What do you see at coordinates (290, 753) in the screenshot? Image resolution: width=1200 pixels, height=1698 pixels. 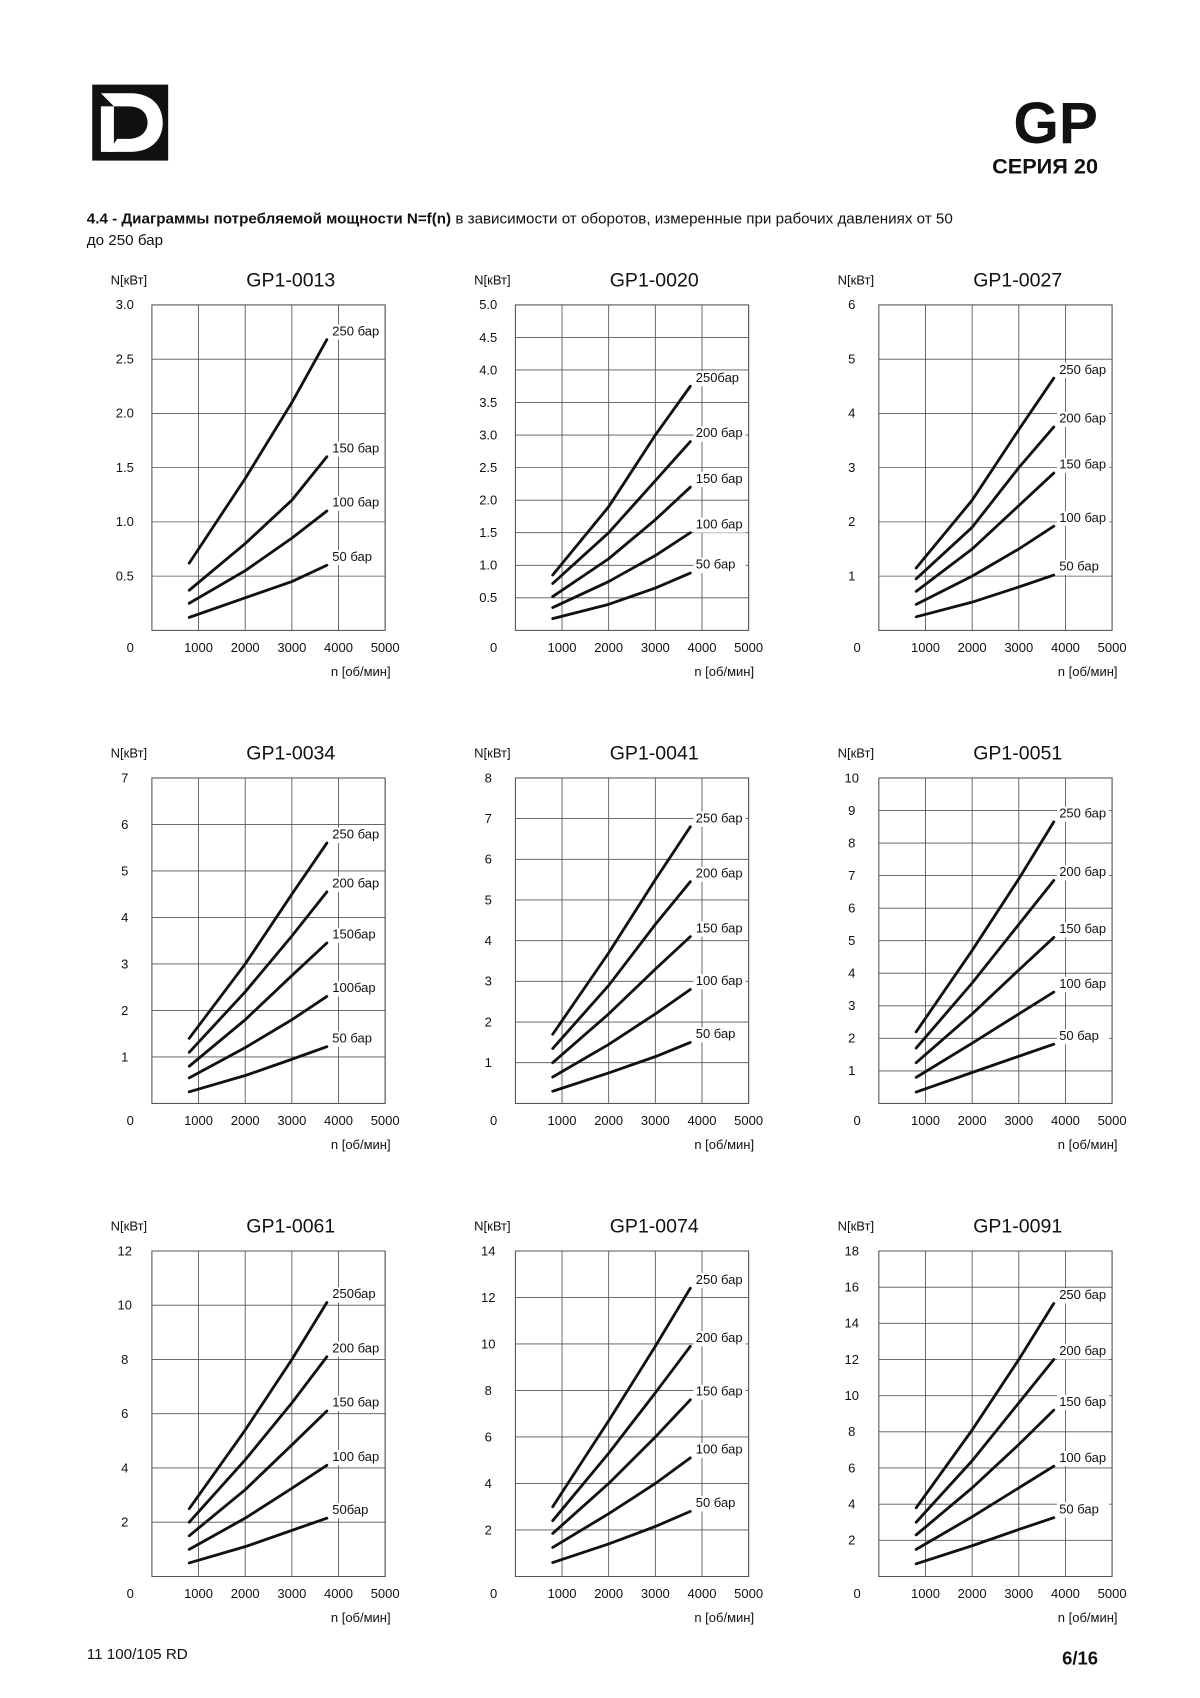 I see `chart-title: GP1-0034` at bounding box center [290, 753].